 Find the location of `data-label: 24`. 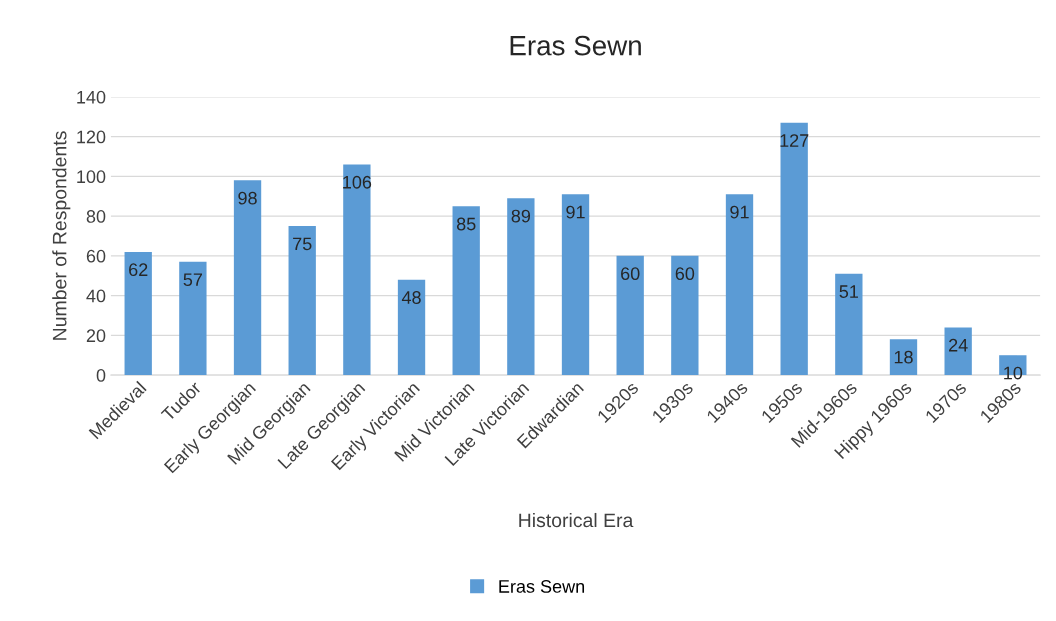

data-label: 24 is located at coordinates (958, 345).